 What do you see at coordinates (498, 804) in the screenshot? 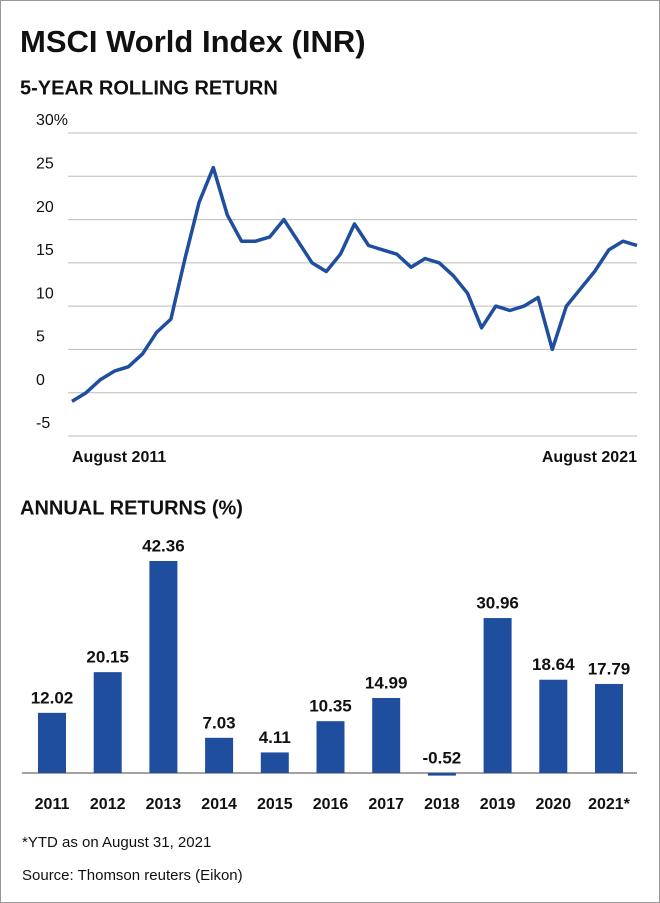
I see `x-tick-label: 2019` at bounding box center [498, 804].